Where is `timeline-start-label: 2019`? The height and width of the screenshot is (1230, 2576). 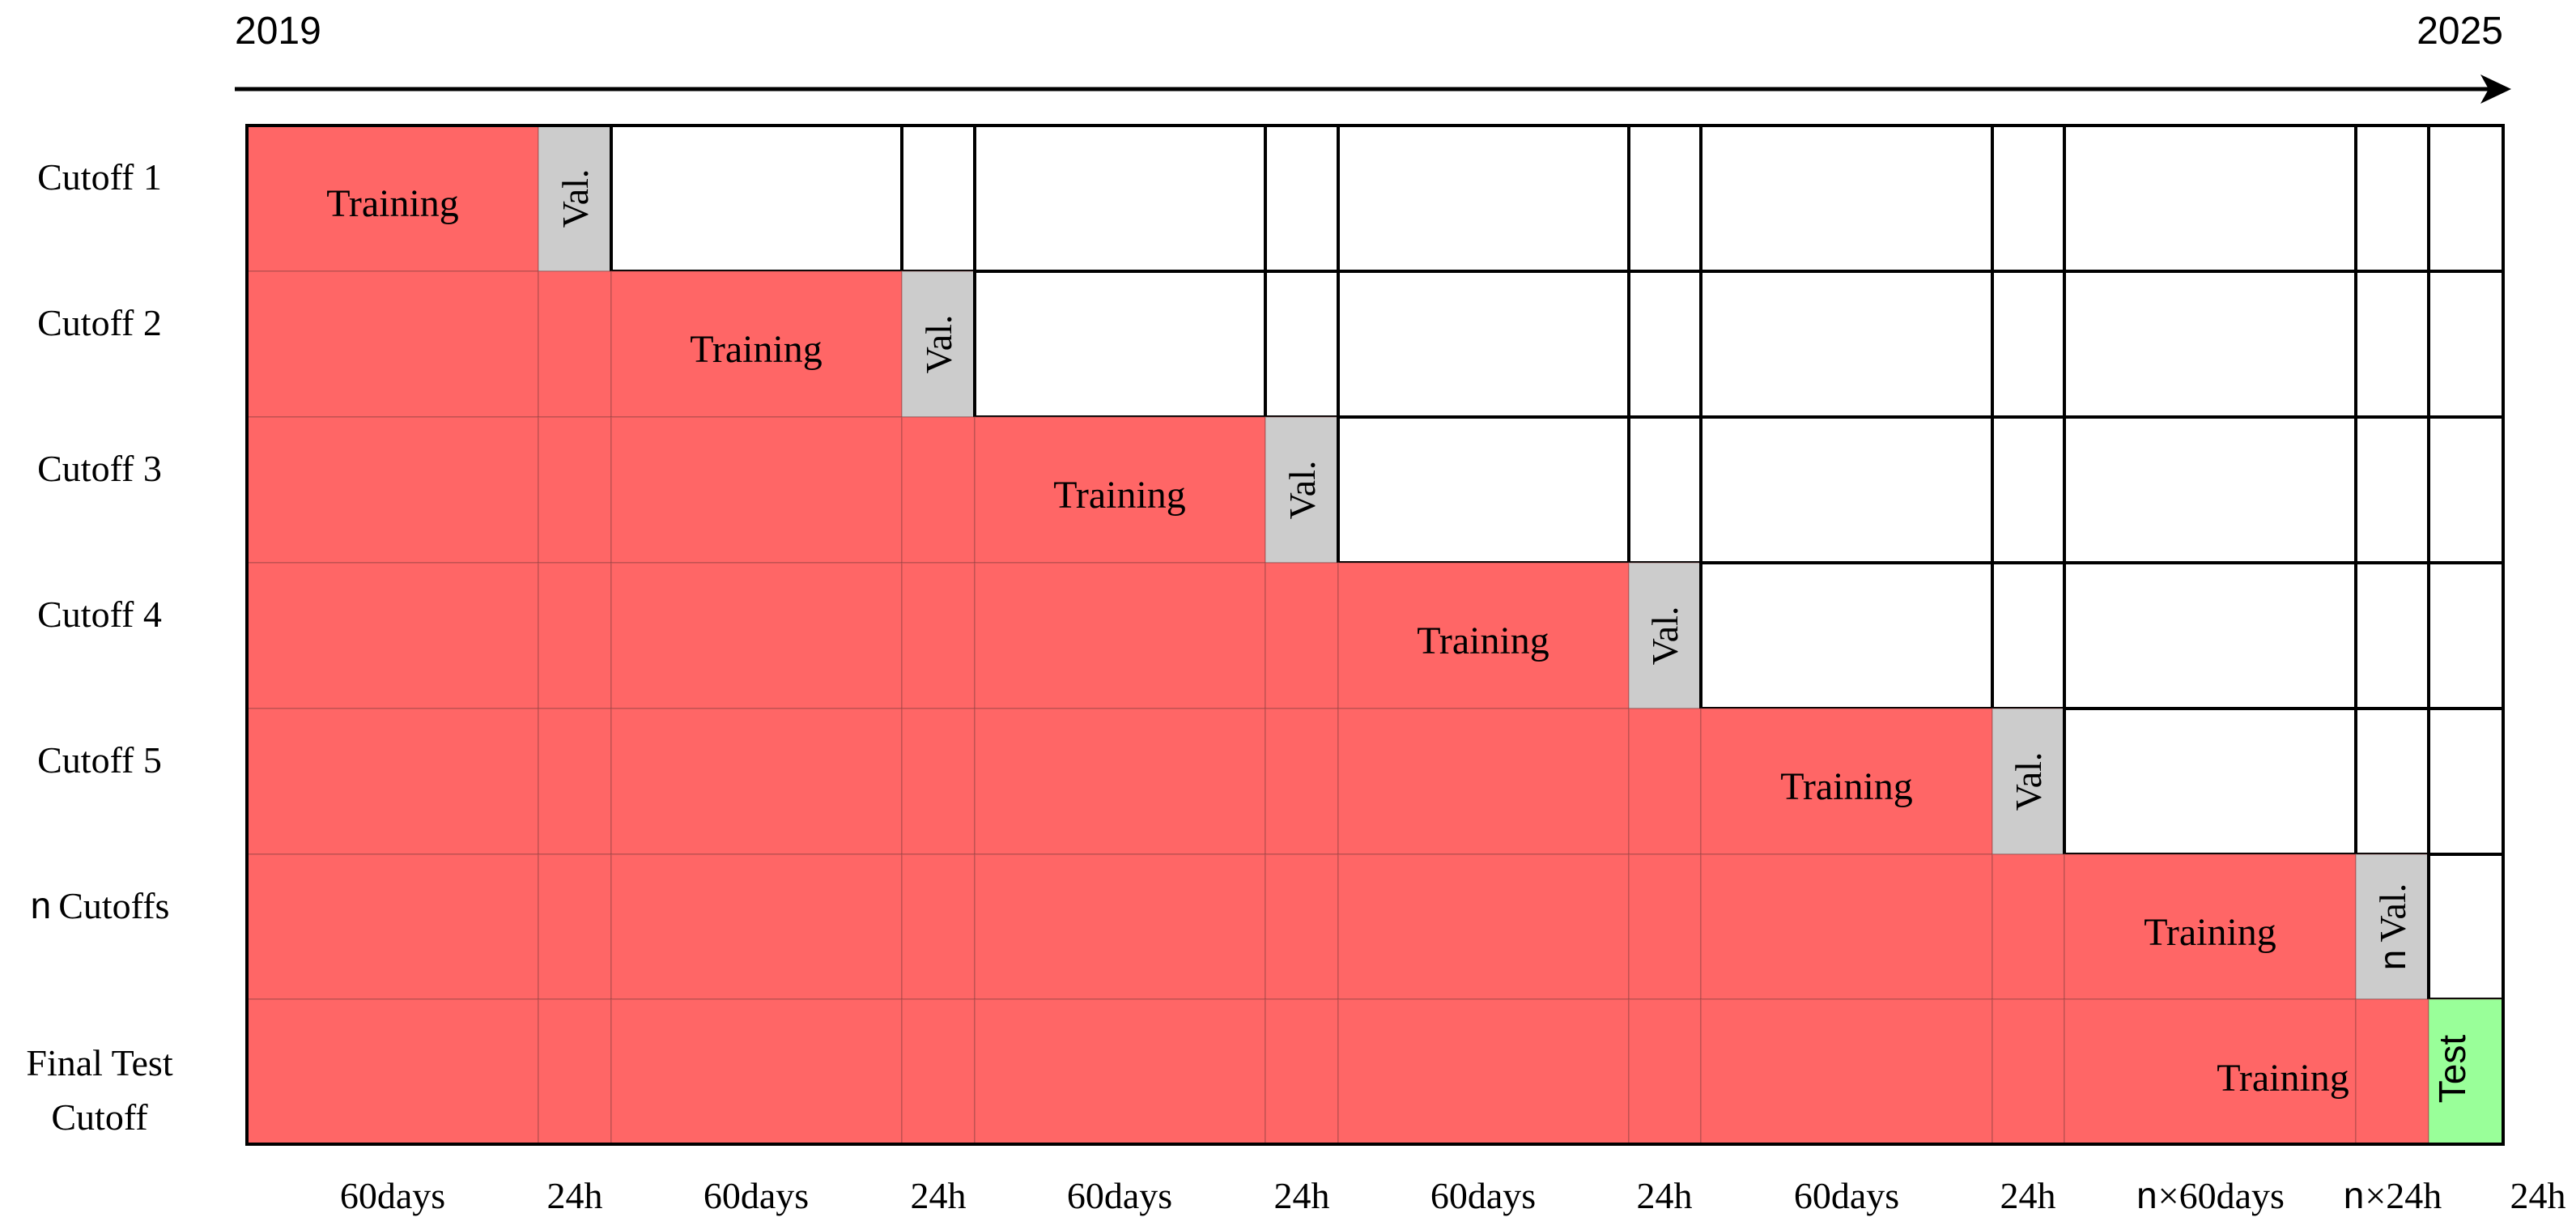
timeline-start-label: 2019 is located at coordinates (278, 31).